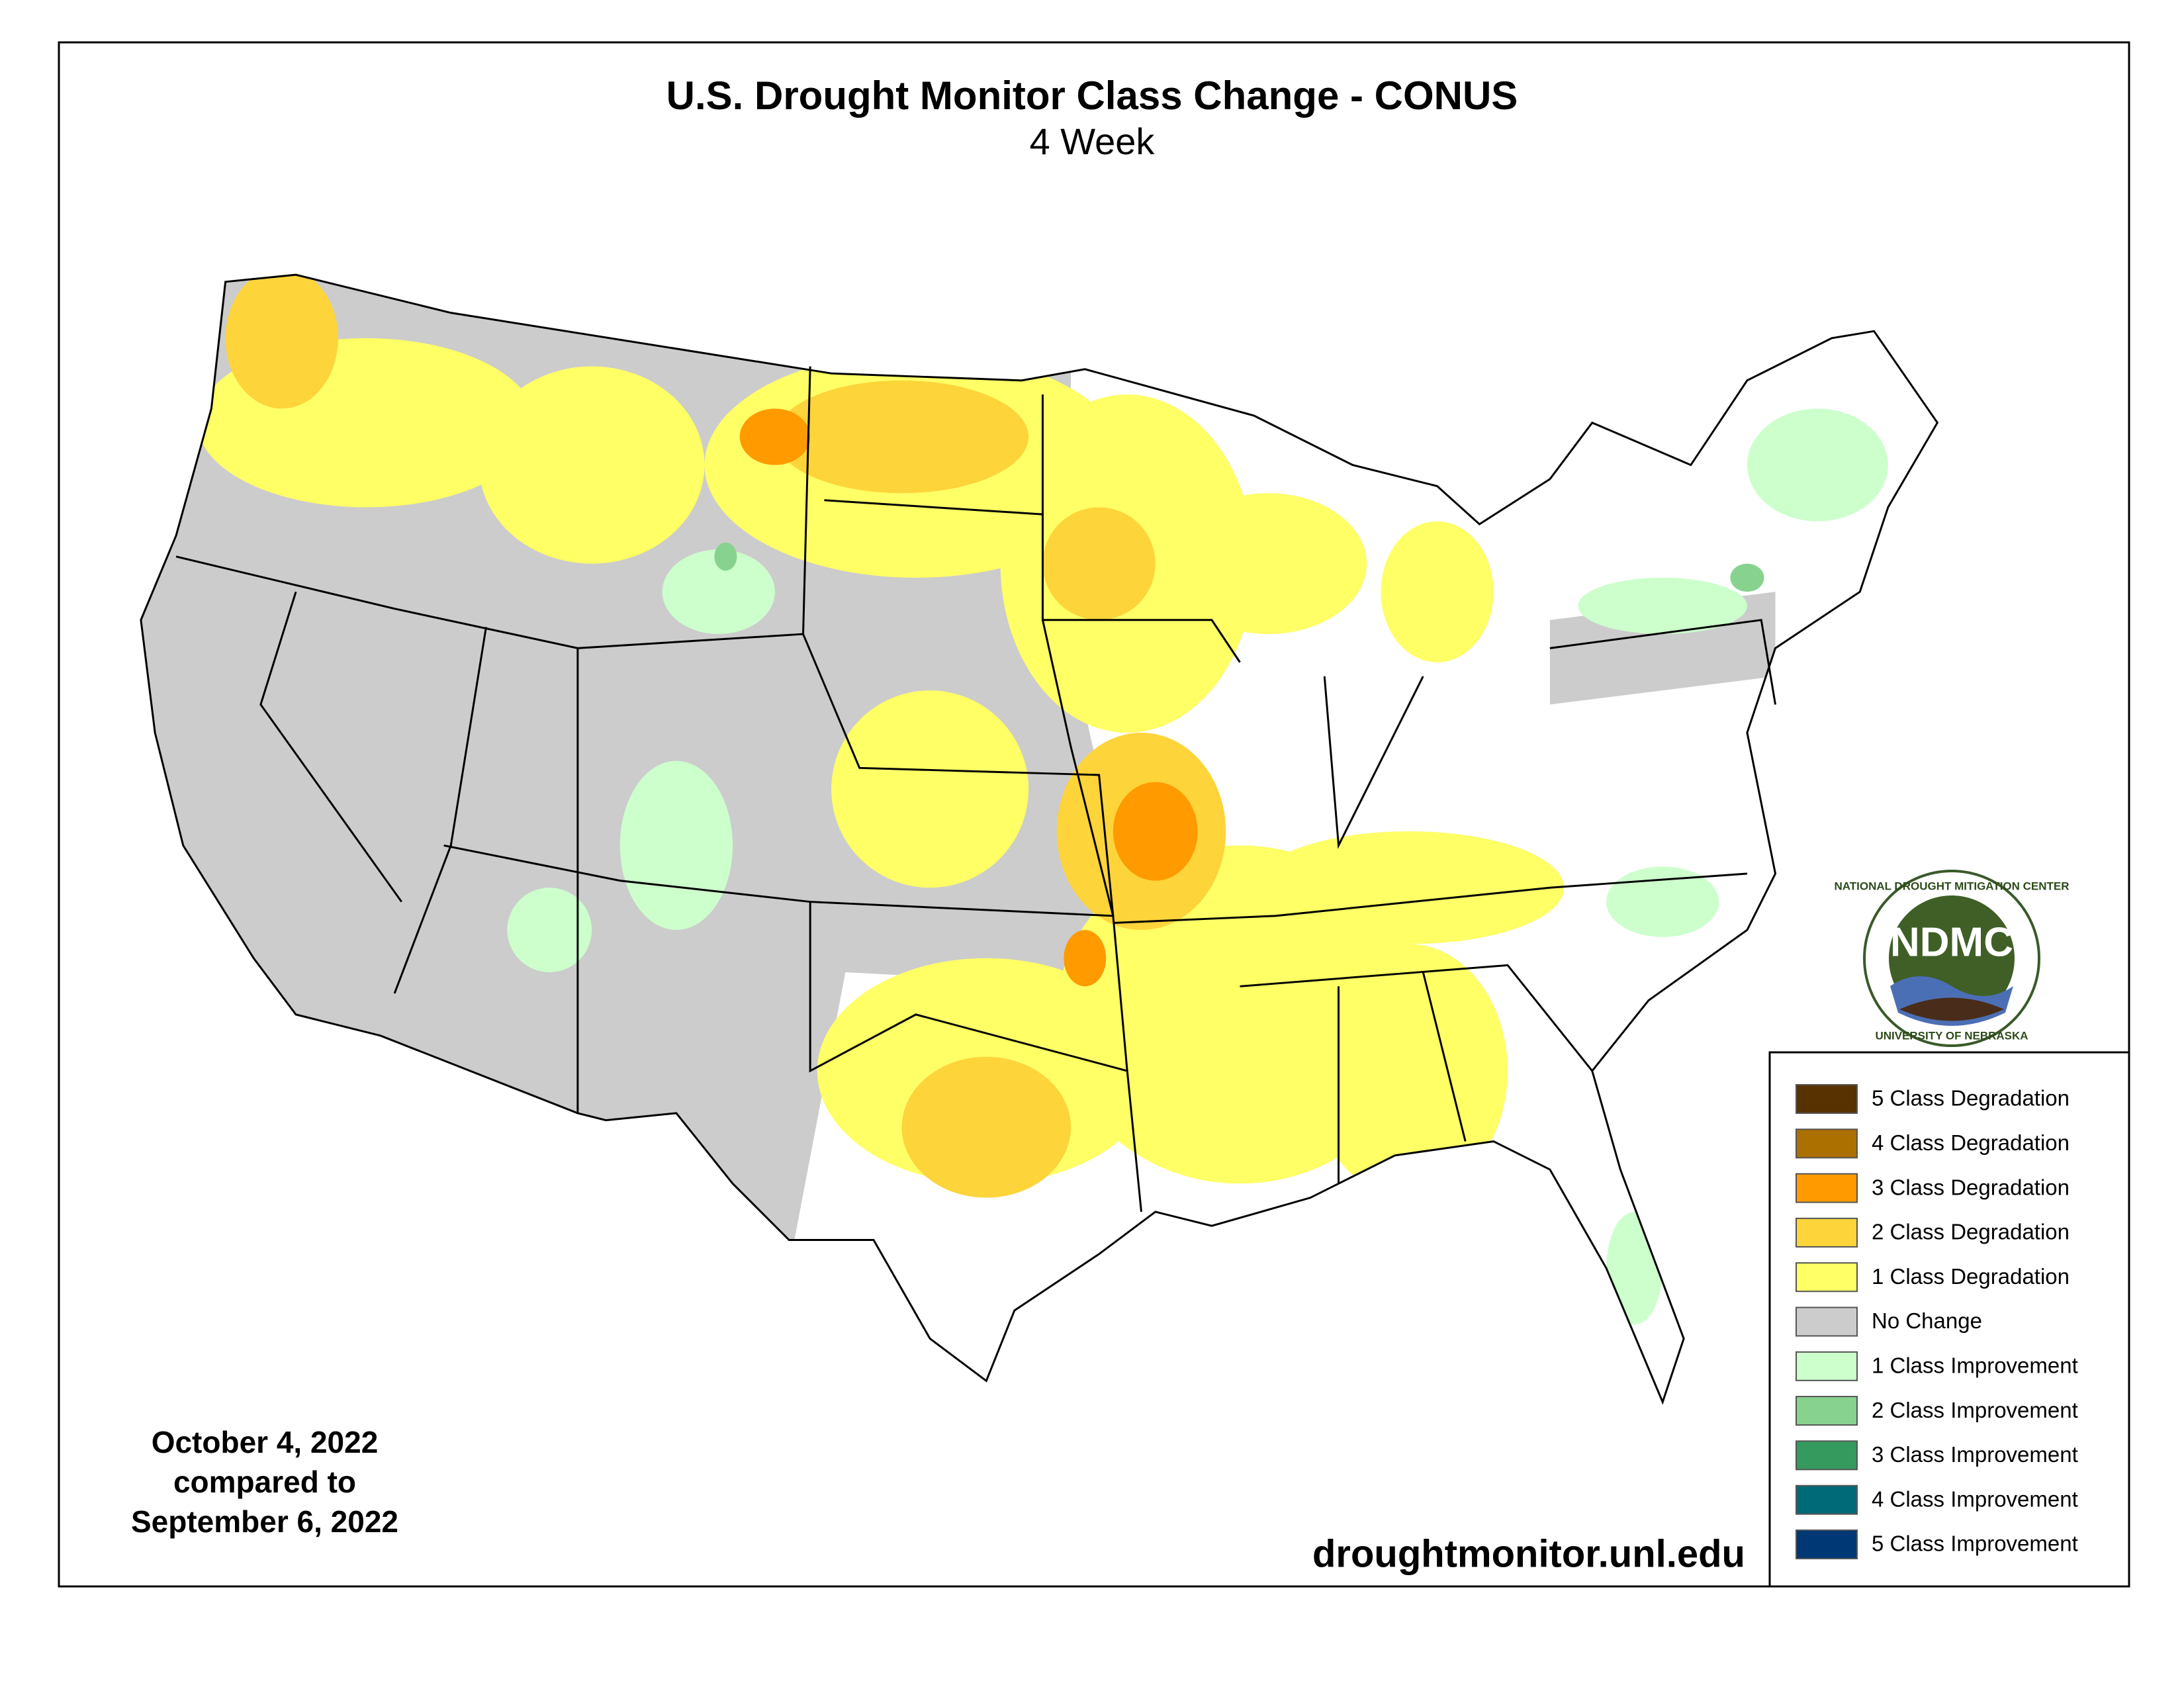 The width and height of the screenshot is (2184, 1691). What do you see at coordinates (1975, 1543) in the screenshot?
I see `legend-label: 5 Class Improvement` at bounding box center [1975, 1543].